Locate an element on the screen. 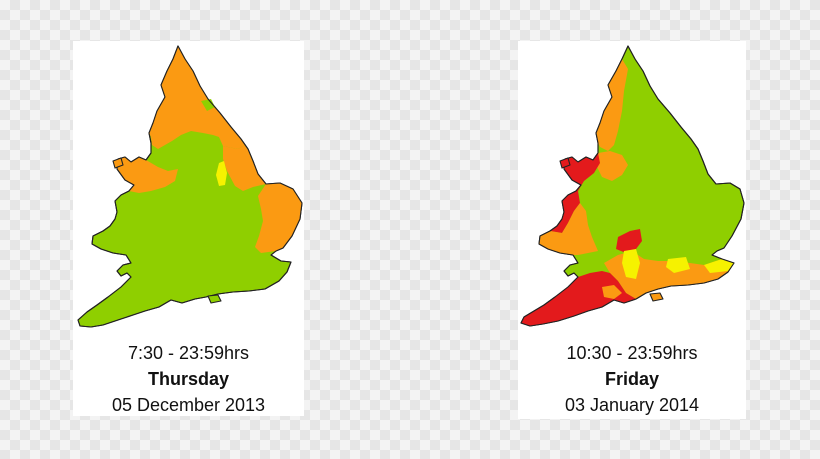 Image resolution: width=820 pixels, height=459 pixels. time-range: 10:30 - 23:59hrs is located at coordinates (632, 353).